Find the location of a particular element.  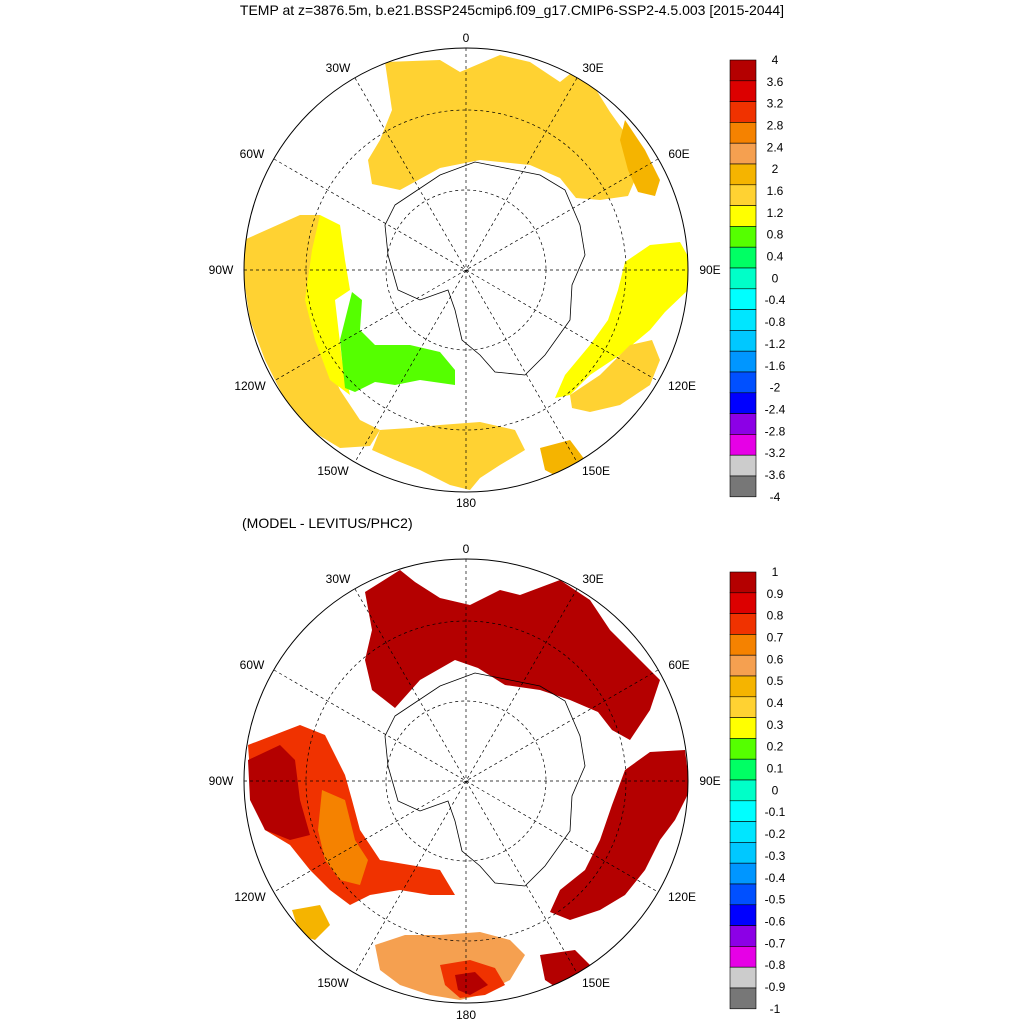

top-colorbar-label: 0 is located at coordinates (775, 278).